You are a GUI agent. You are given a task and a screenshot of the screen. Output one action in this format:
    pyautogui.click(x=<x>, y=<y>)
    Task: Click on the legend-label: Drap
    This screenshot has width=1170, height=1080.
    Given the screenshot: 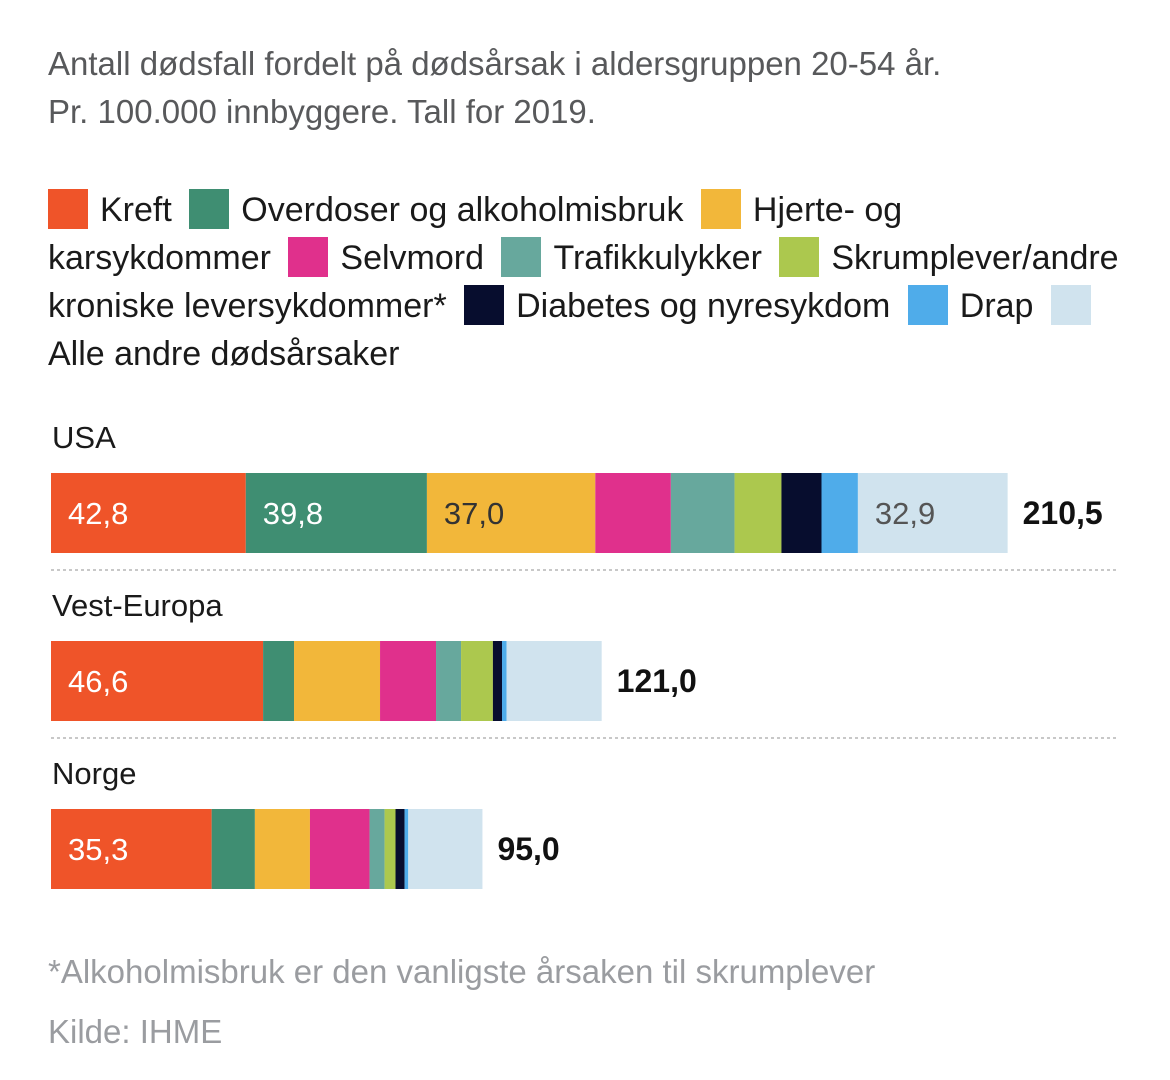 What is the action you would take?
    pyautogui.click(x=996, y=306)
    